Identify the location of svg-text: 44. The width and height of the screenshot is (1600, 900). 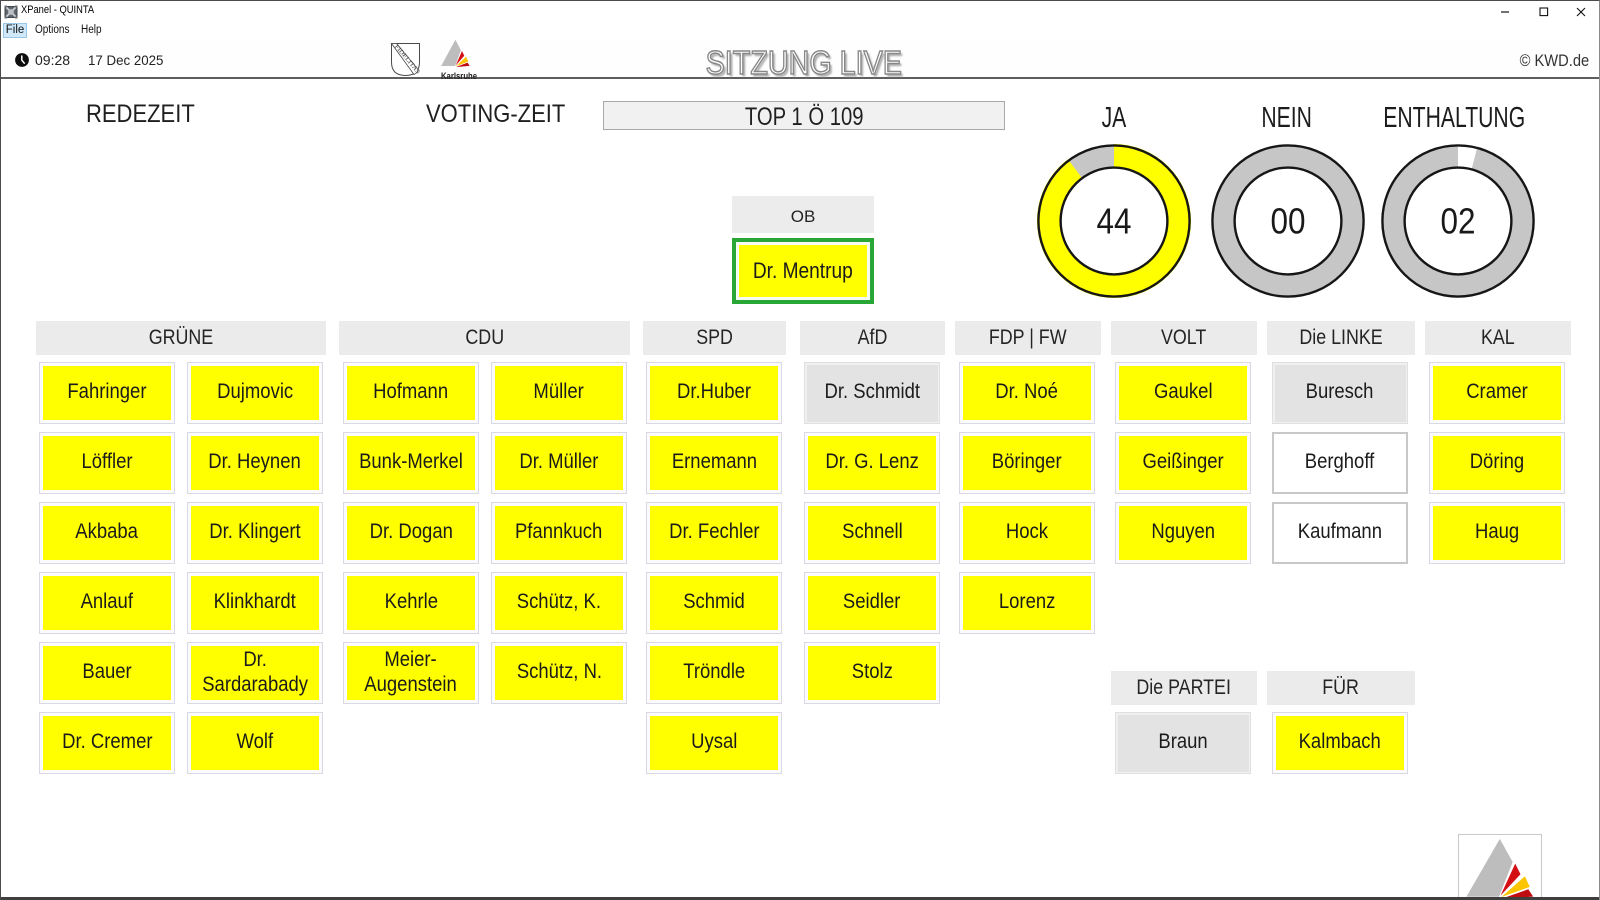
(1114, 221).